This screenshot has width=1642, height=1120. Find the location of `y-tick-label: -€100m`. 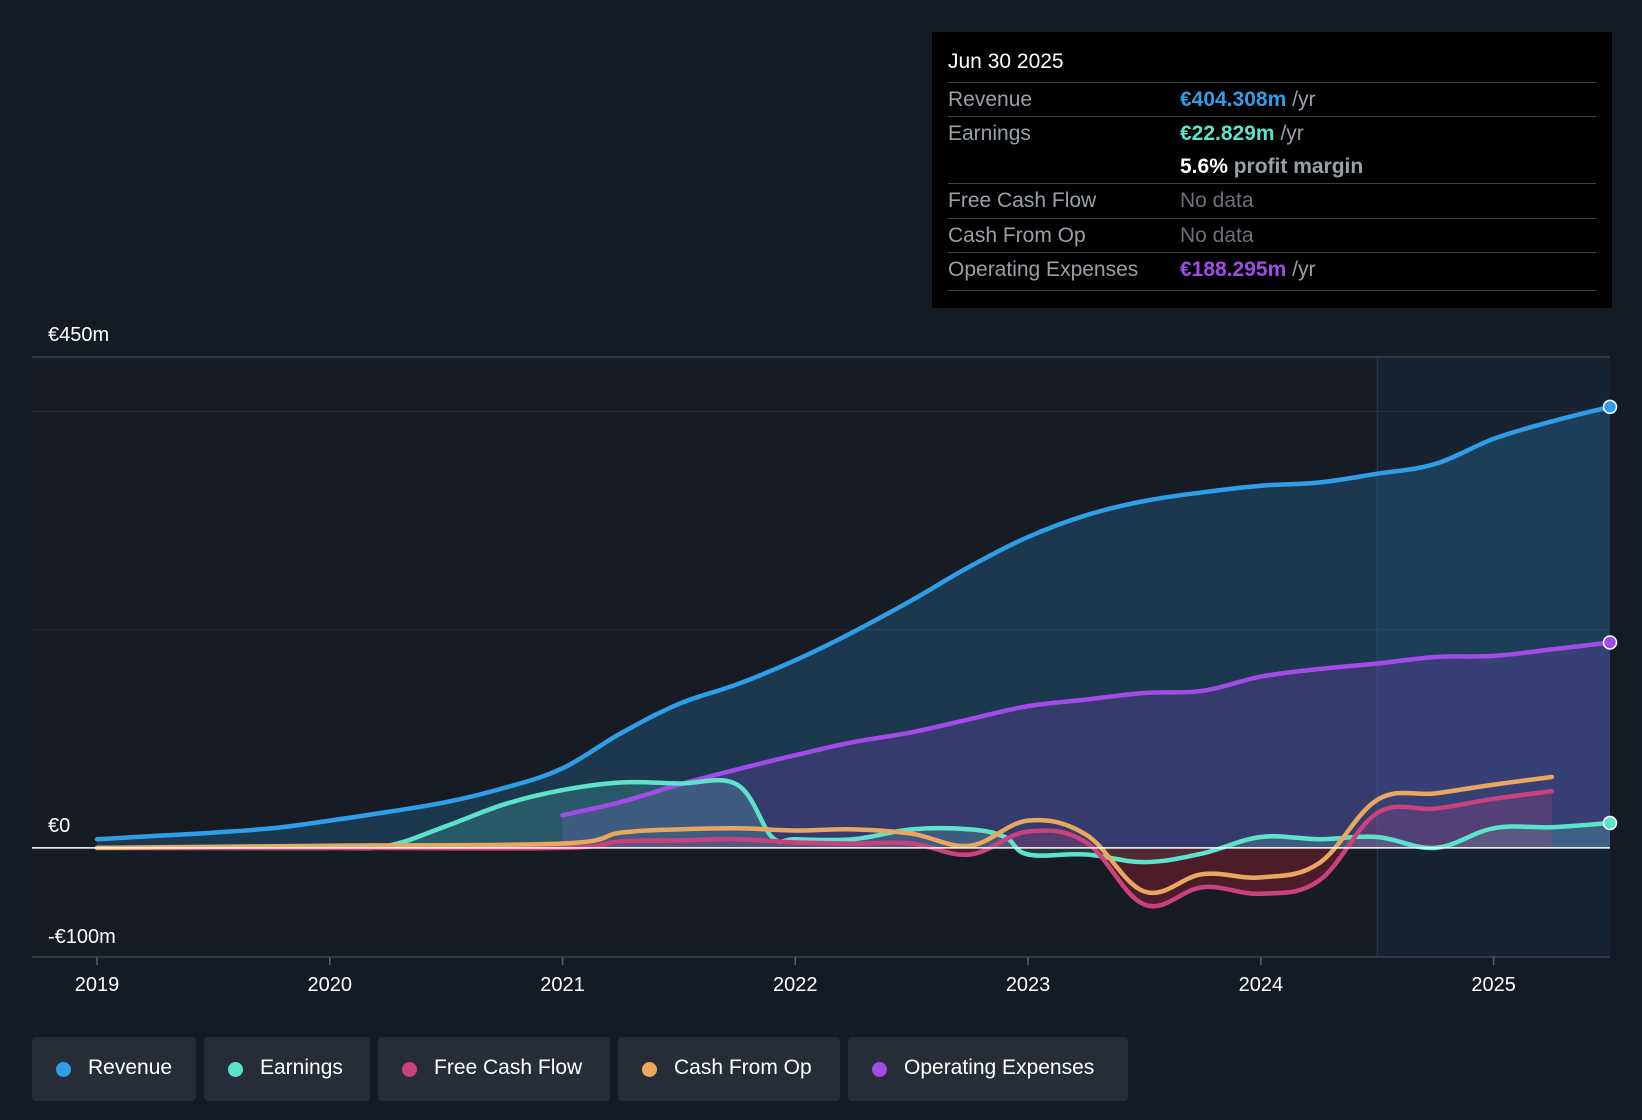

y-tick-label: -€100m is located at coordinates (82, 937).